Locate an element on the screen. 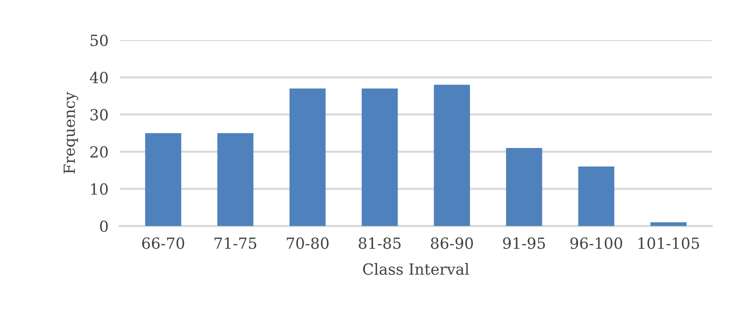 The image size is (754, 329). x-tick-label: 86-90 is located at coordinates (451, 243).